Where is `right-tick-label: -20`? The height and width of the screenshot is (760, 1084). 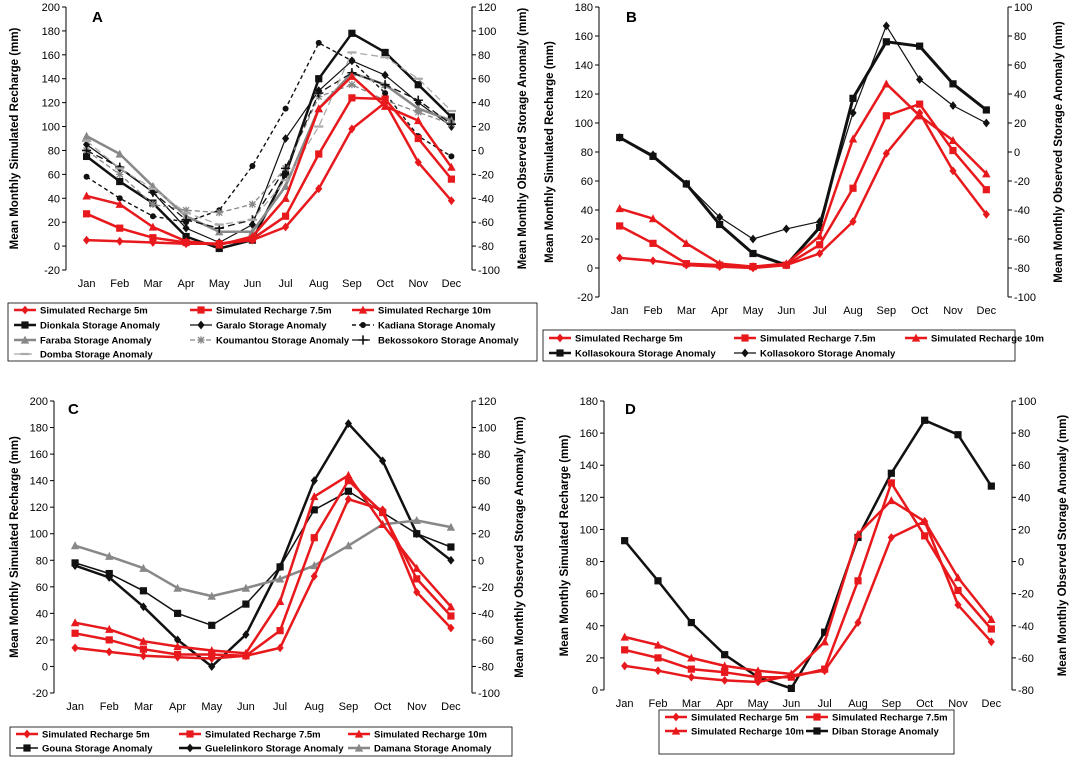
right-tick-label: -20 is located at coordinates (1026, 595).